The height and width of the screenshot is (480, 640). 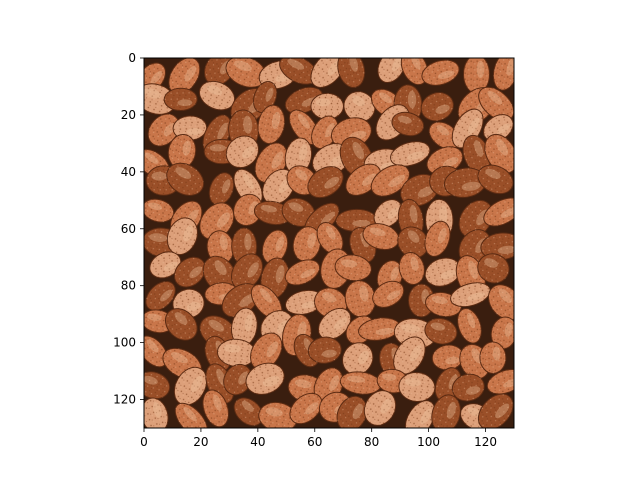 I want to click on x-tick-label: 40, so click(x=257, y=442).